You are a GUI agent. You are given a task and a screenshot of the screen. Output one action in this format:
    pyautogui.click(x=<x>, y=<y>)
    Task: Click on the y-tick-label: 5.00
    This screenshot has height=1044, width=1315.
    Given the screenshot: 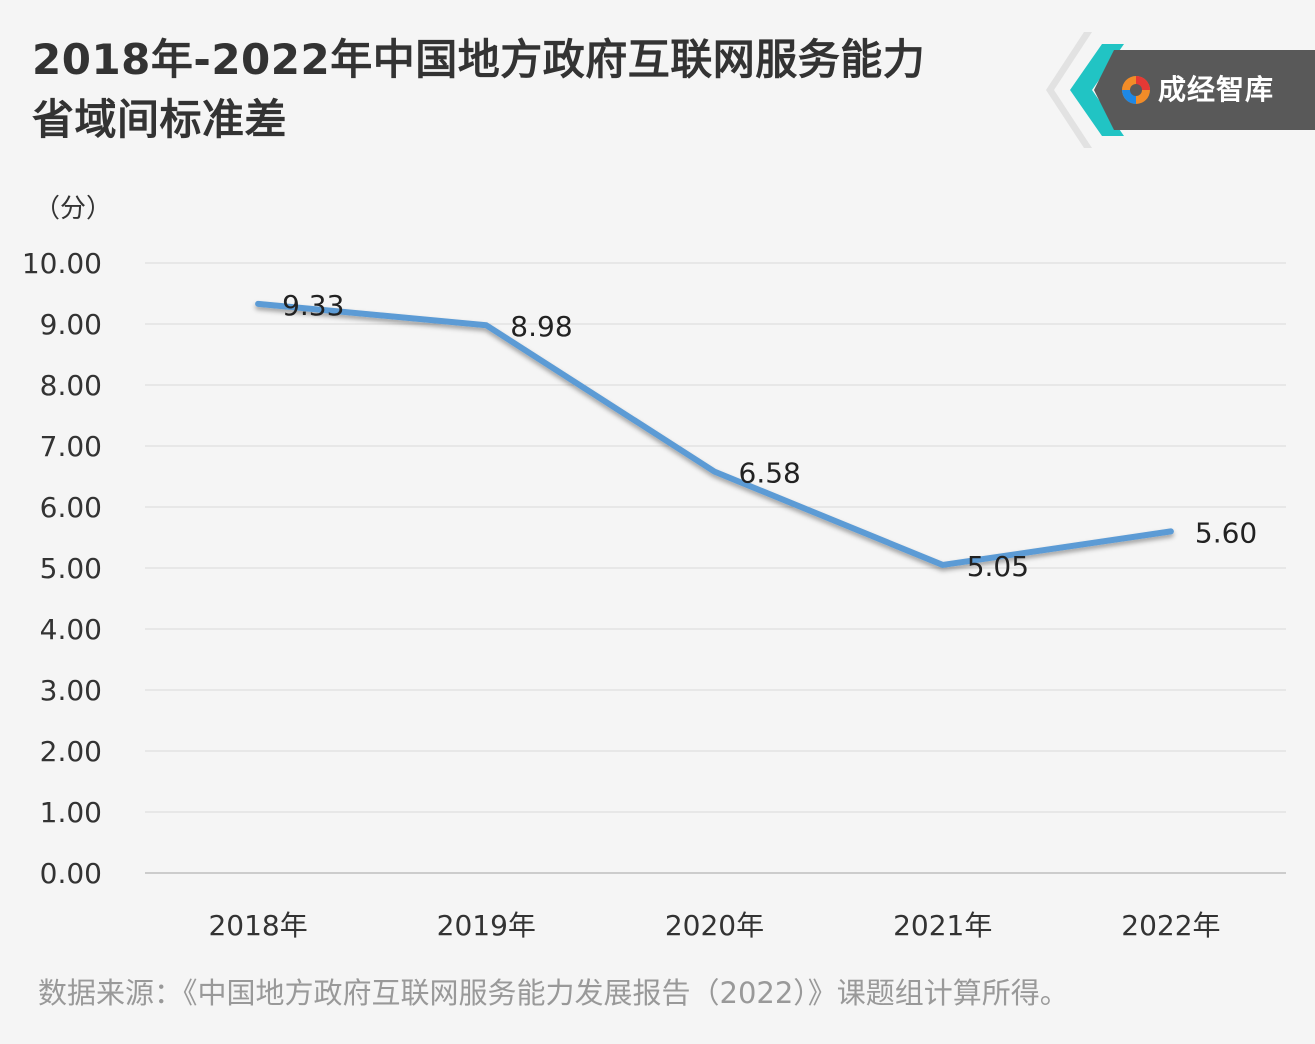 What is the action you would take?
    pyautogui.click(x=71, y=568)
    